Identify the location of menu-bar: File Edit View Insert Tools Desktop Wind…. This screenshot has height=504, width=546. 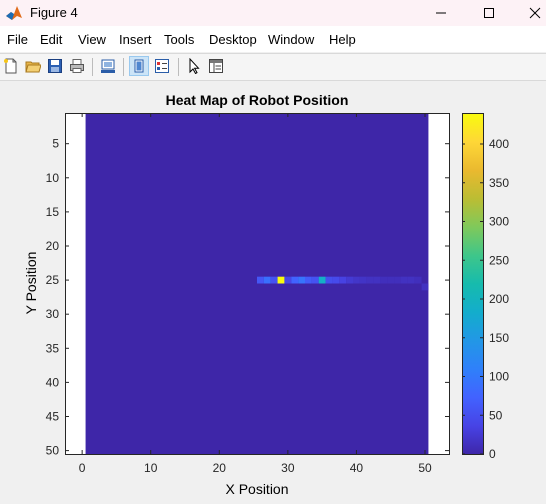
(273, 39).